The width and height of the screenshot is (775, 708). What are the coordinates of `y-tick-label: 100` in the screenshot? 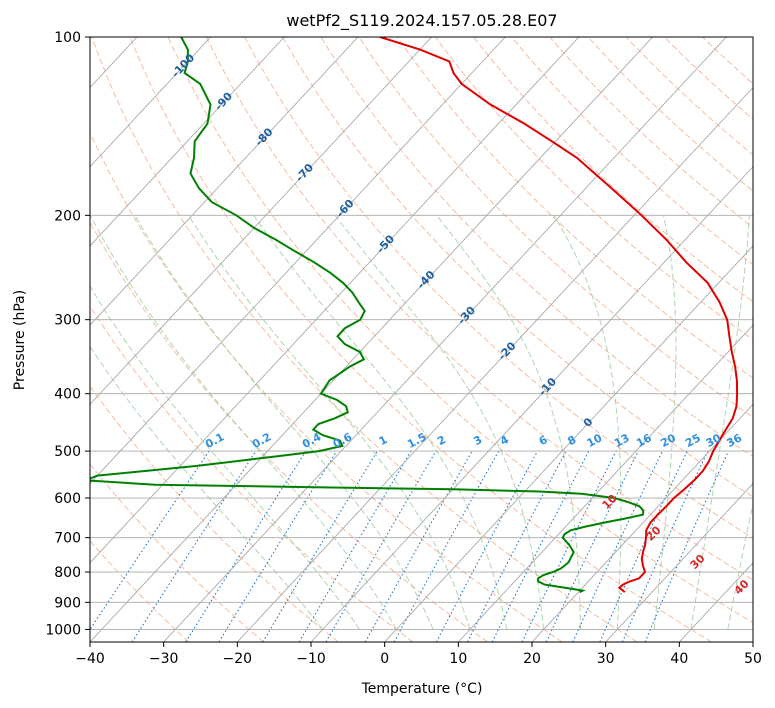 It's located at (67, 38).